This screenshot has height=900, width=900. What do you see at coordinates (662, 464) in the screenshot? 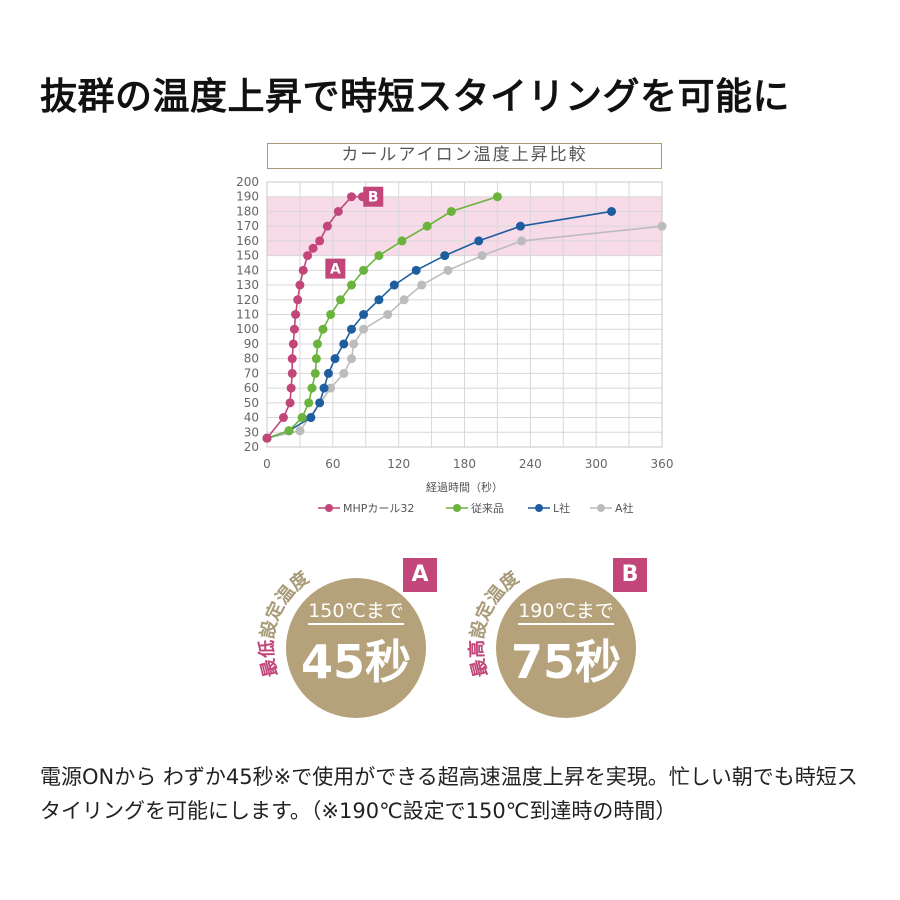
I see `x-tick-label: 360` at bounding box center [662, 464].